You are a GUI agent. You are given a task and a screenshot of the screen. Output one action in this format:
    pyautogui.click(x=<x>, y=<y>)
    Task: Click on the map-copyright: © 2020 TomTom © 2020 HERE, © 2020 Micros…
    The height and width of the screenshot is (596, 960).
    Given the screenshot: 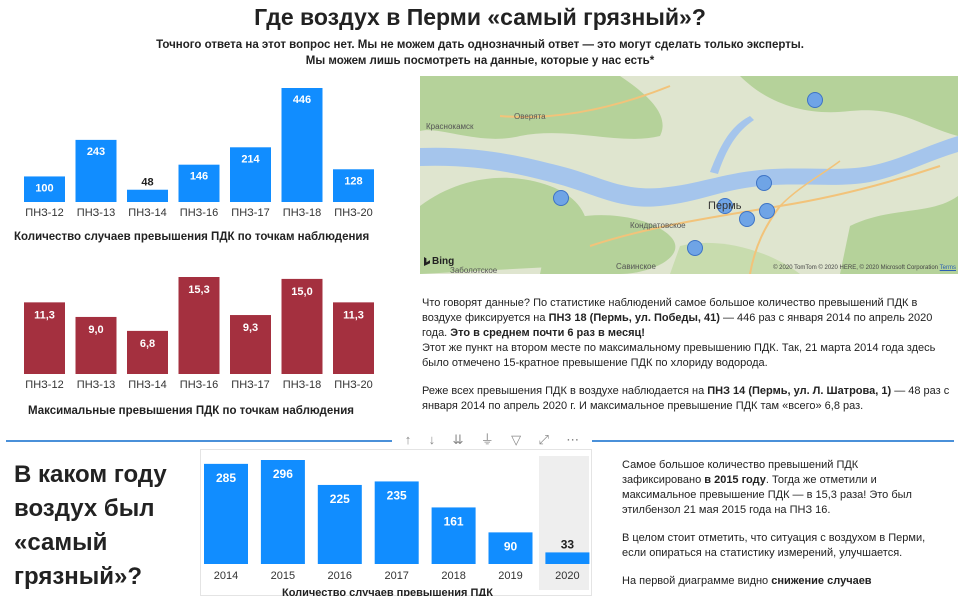 What is the action you would take?
    pyautogui.click(x=855, y=268)
    